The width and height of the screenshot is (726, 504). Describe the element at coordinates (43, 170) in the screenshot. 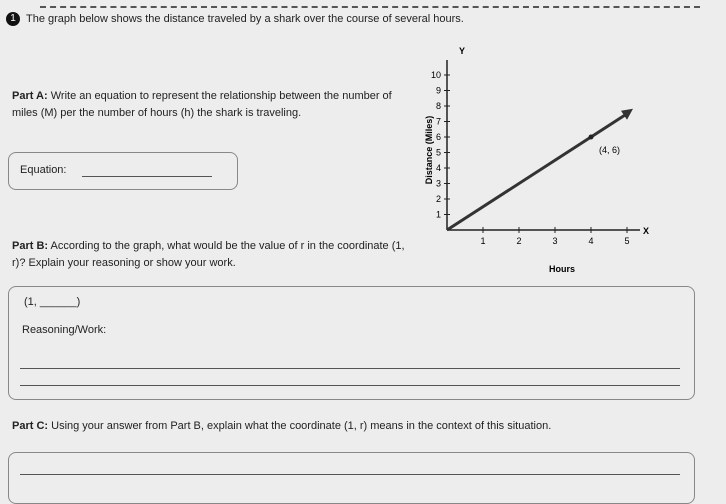

I see `equation-label: Equation:` at that location.